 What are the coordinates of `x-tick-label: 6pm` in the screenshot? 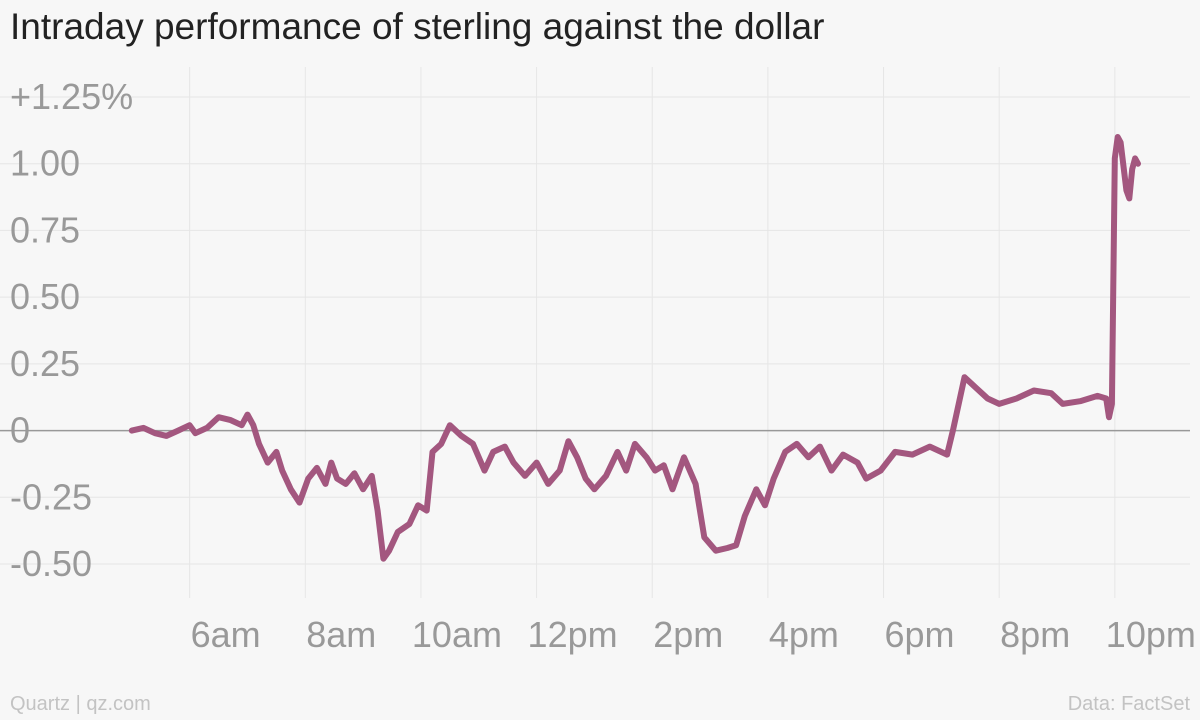 It's located at (920, 634).